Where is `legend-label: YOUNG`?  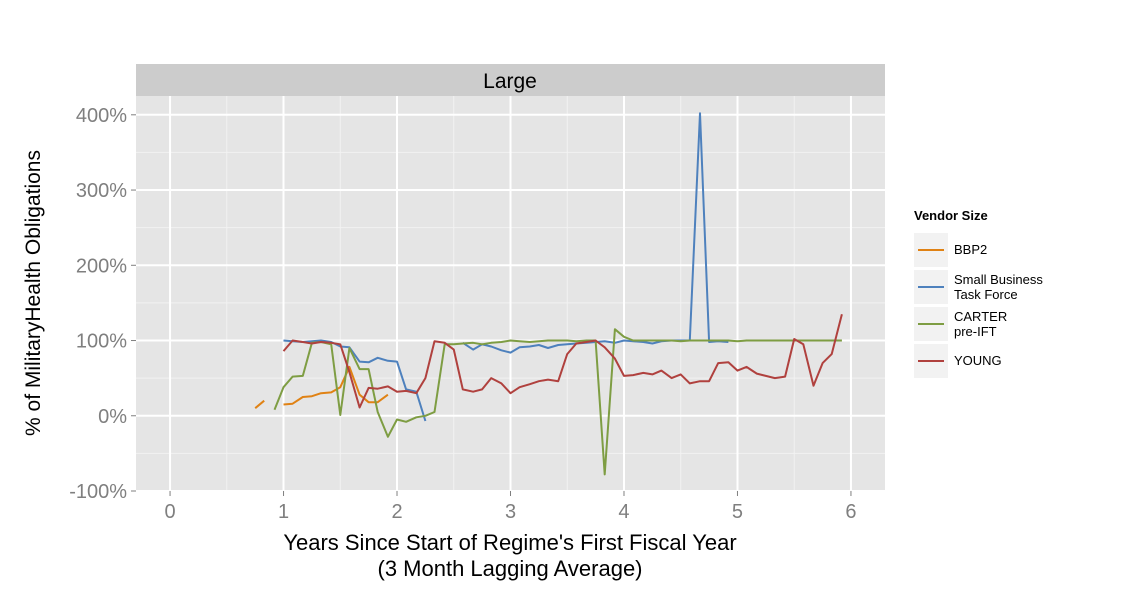 legend-label: YOUNG is located at coordinates (978, 360).